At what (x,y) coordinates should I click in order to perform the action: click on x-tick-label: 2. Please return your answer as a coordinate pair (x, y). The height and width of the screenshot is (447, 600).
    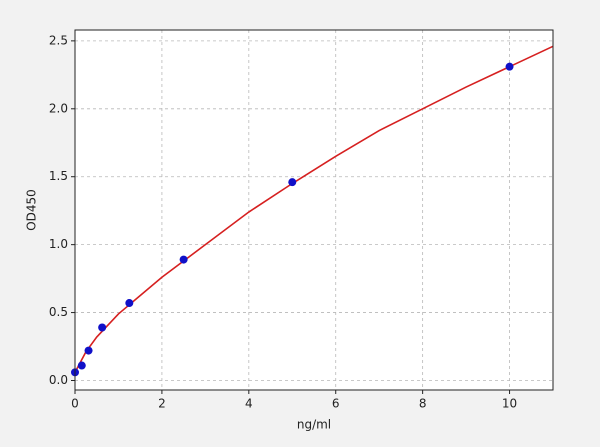
    Looking at the image, I should click on (162, 404).